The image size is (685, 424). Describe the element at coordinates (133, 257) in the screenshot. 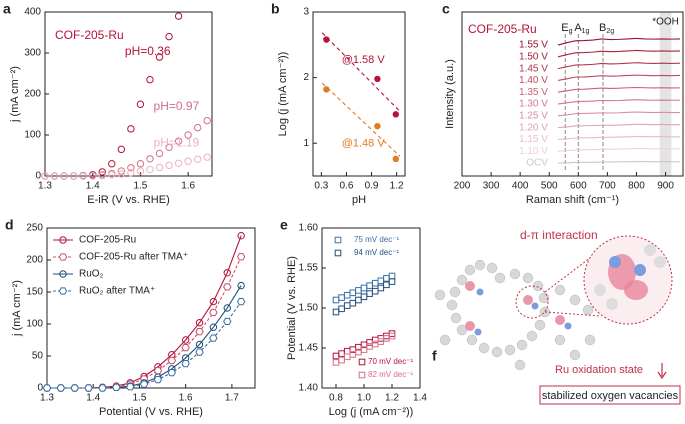

I see `legend-label: COF-205-Ru after TMA⁺` at that location.